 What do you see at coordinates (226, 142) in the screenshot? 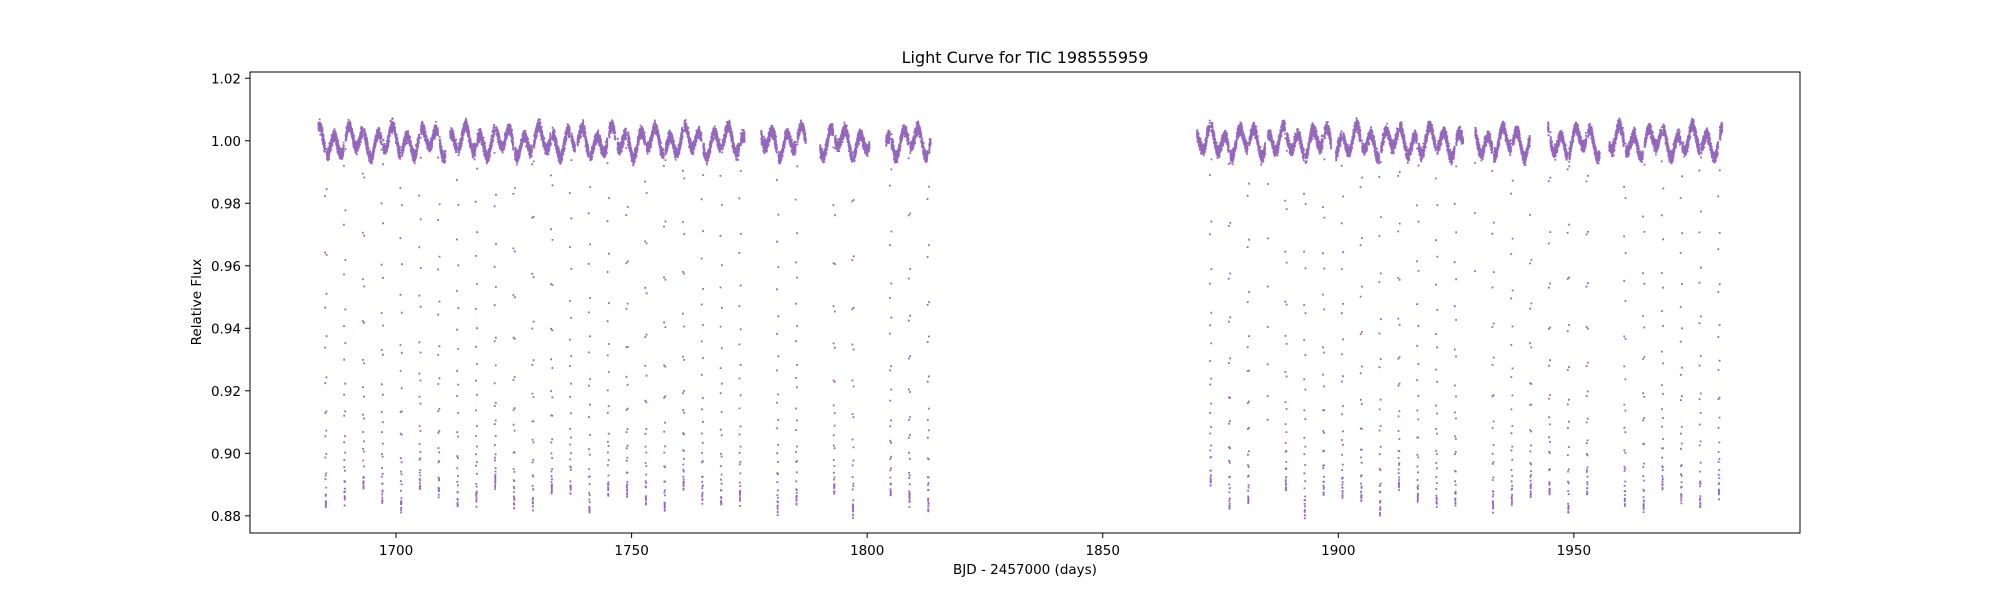
I see `y-tick-label: 1.00` at bounding box center [226, 142].